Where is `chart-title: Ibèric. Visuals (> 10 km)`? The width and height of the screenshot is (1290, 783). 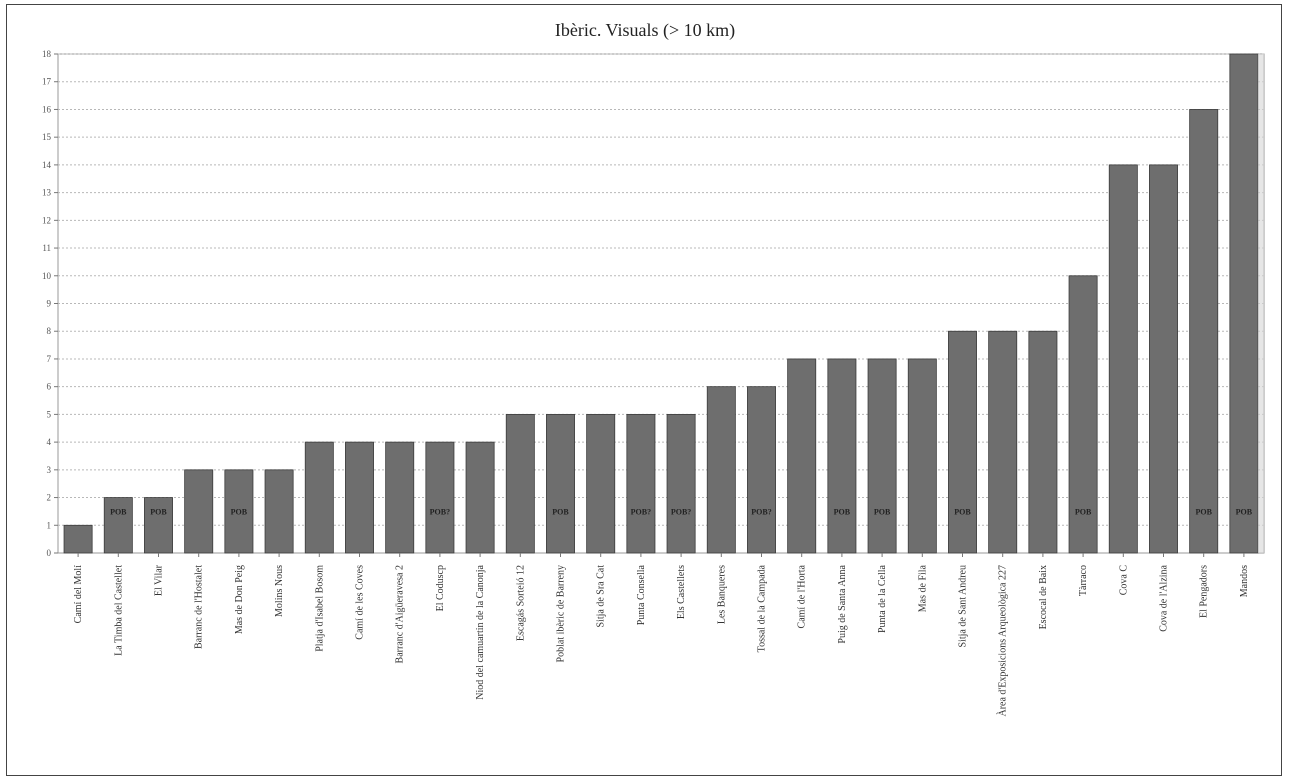 chart-title: Ibèric. Visuals (> 10 km) is located at coordinates (645, 30).